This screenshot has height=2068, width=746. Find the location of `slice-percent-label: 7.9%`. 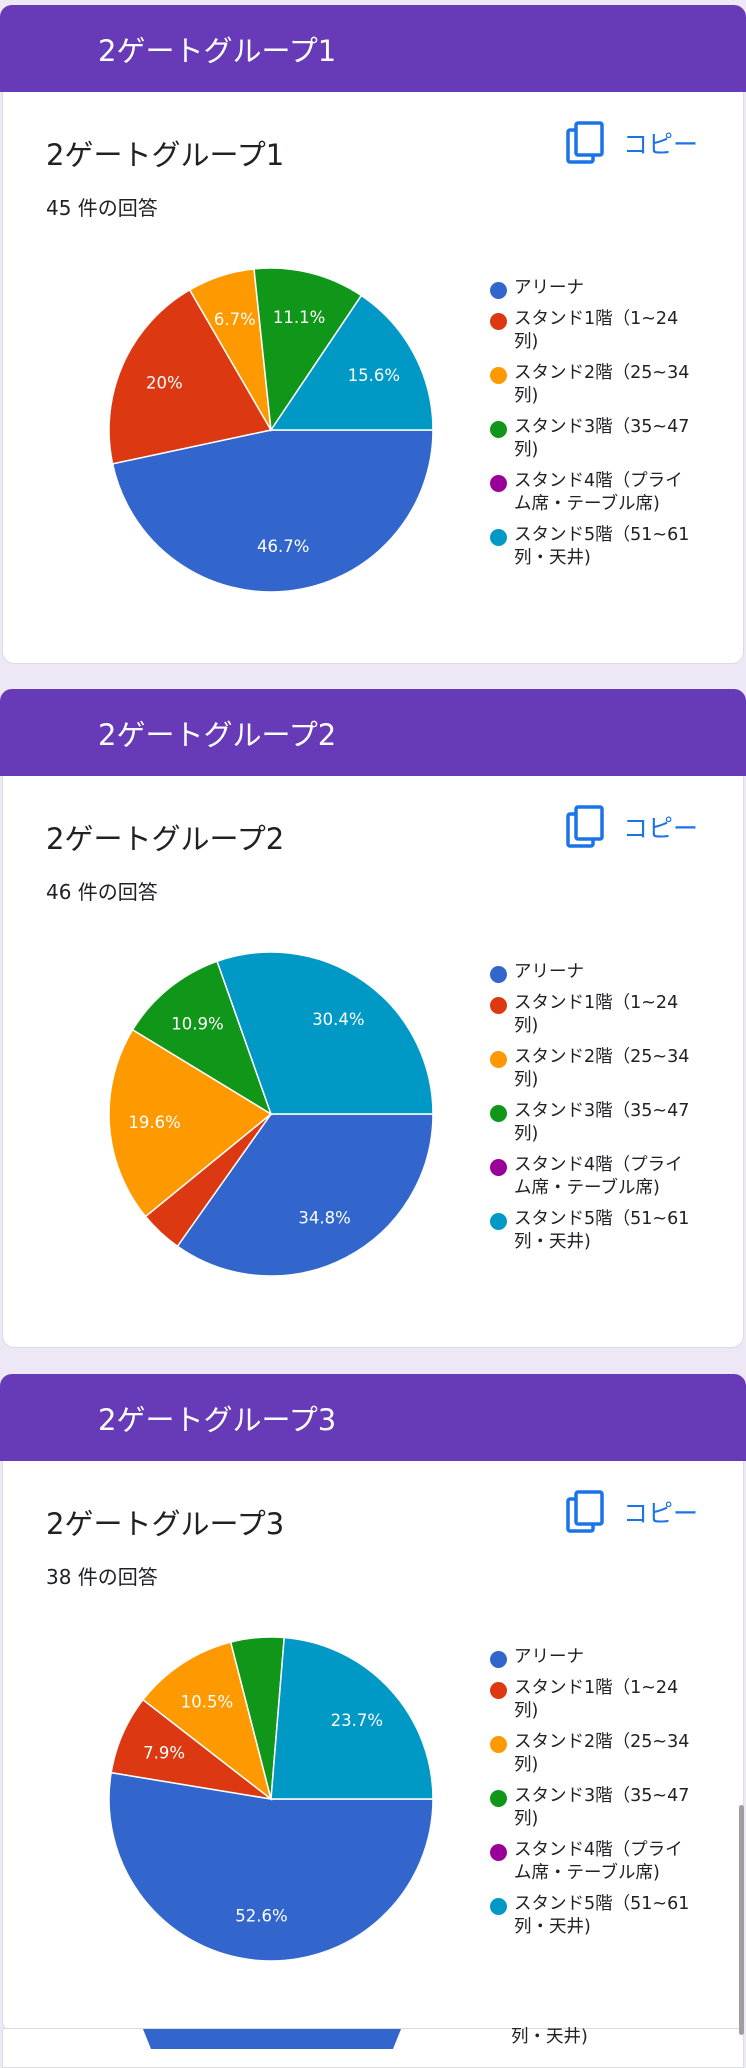

slice-percent-label: 7.9% is located at coordinates (164, 1752).